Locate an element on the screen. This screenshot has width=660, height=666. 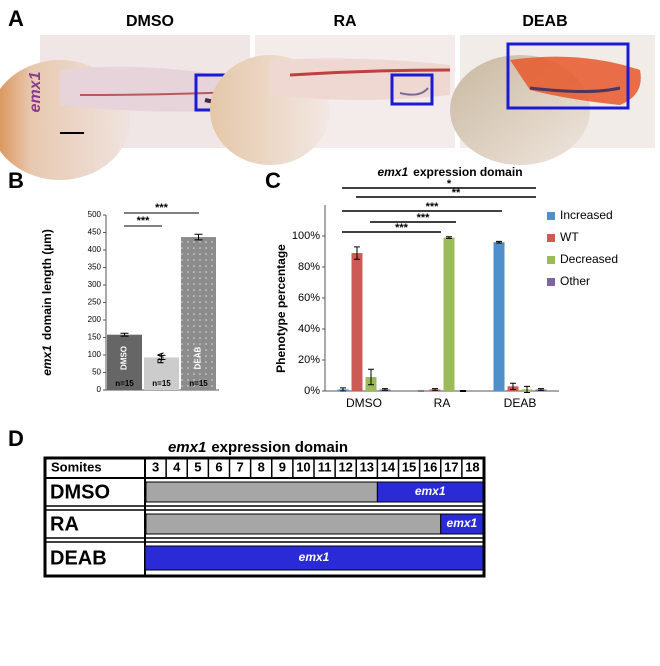
gene-label: emx1 is located at coordinates (35, 91).